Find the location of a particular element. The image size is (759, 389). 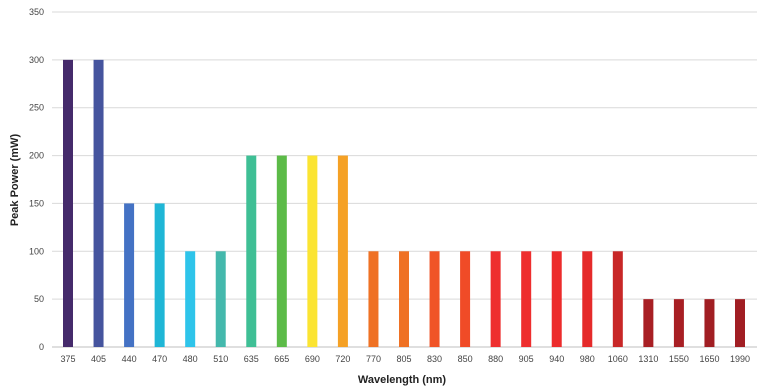

bar-1990 is located at coordinates (740, 323).